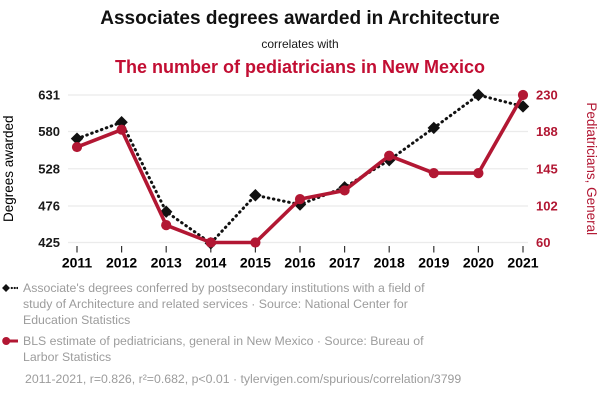  I want to click on x-axis-tick-label: 2021, so click(522, 262).